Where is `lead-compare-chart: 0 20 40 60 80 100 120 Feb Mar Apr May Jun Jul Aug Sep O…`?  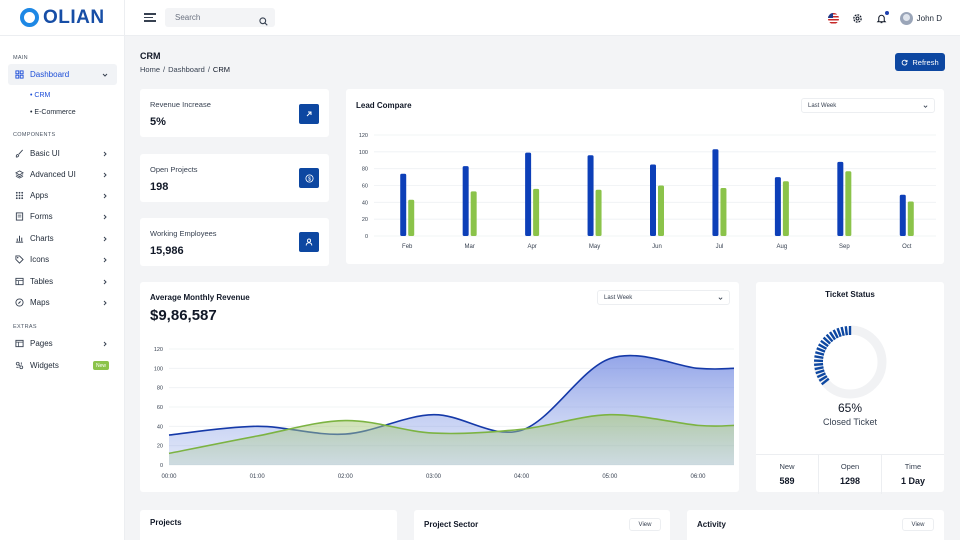
lead-compare-chart: 0 20 40 60 80 100 120 Feb Mar Apr May Jun Jul Aug Sep O… is located at coordinates (647, 191).